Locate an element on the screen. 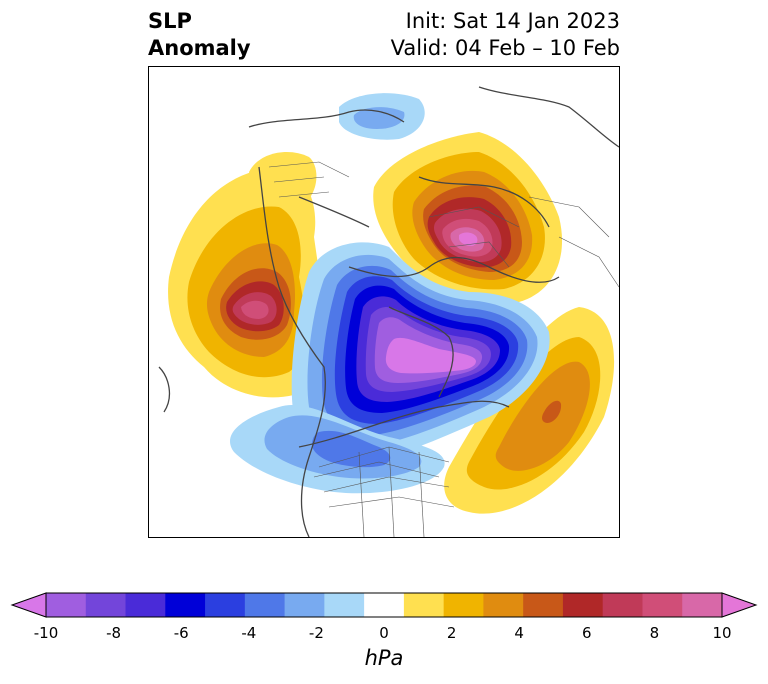  title-line1: SLP is located at coordinates (199, 21).